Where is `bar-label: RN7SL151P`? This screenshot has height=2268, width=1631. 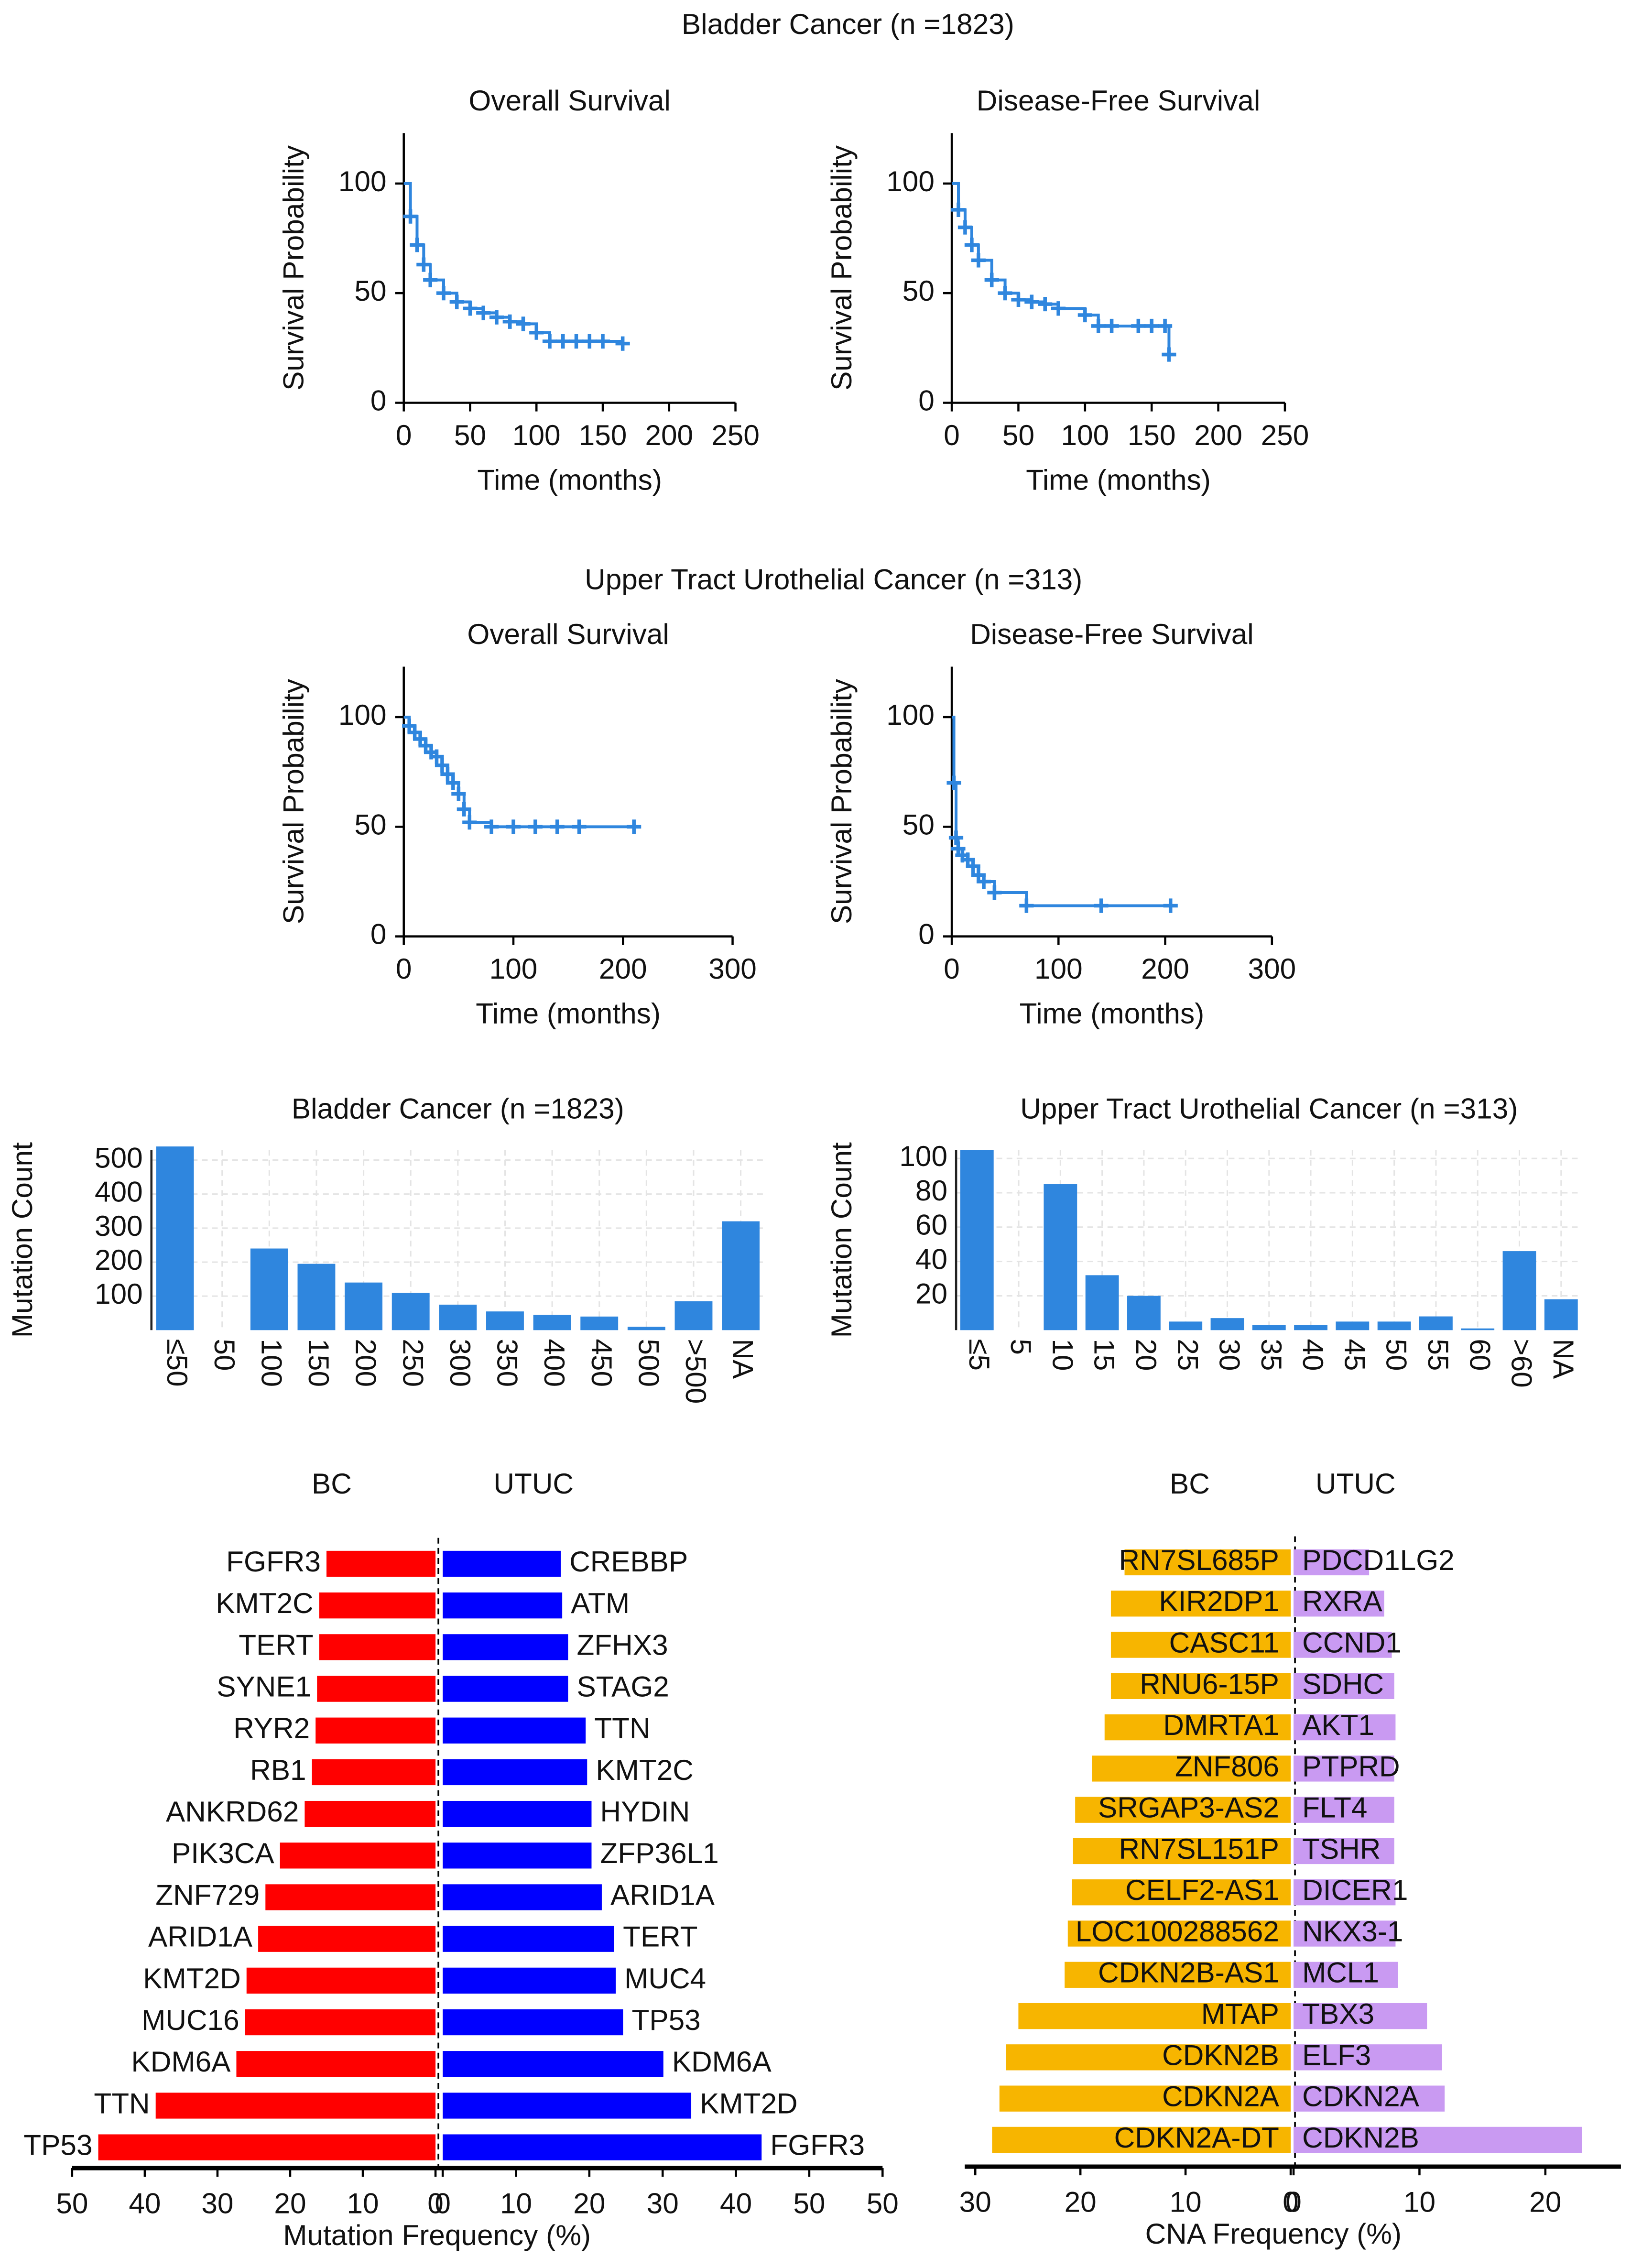
bar-label: RN7SL151P is located at coordinates (1199, 1848).